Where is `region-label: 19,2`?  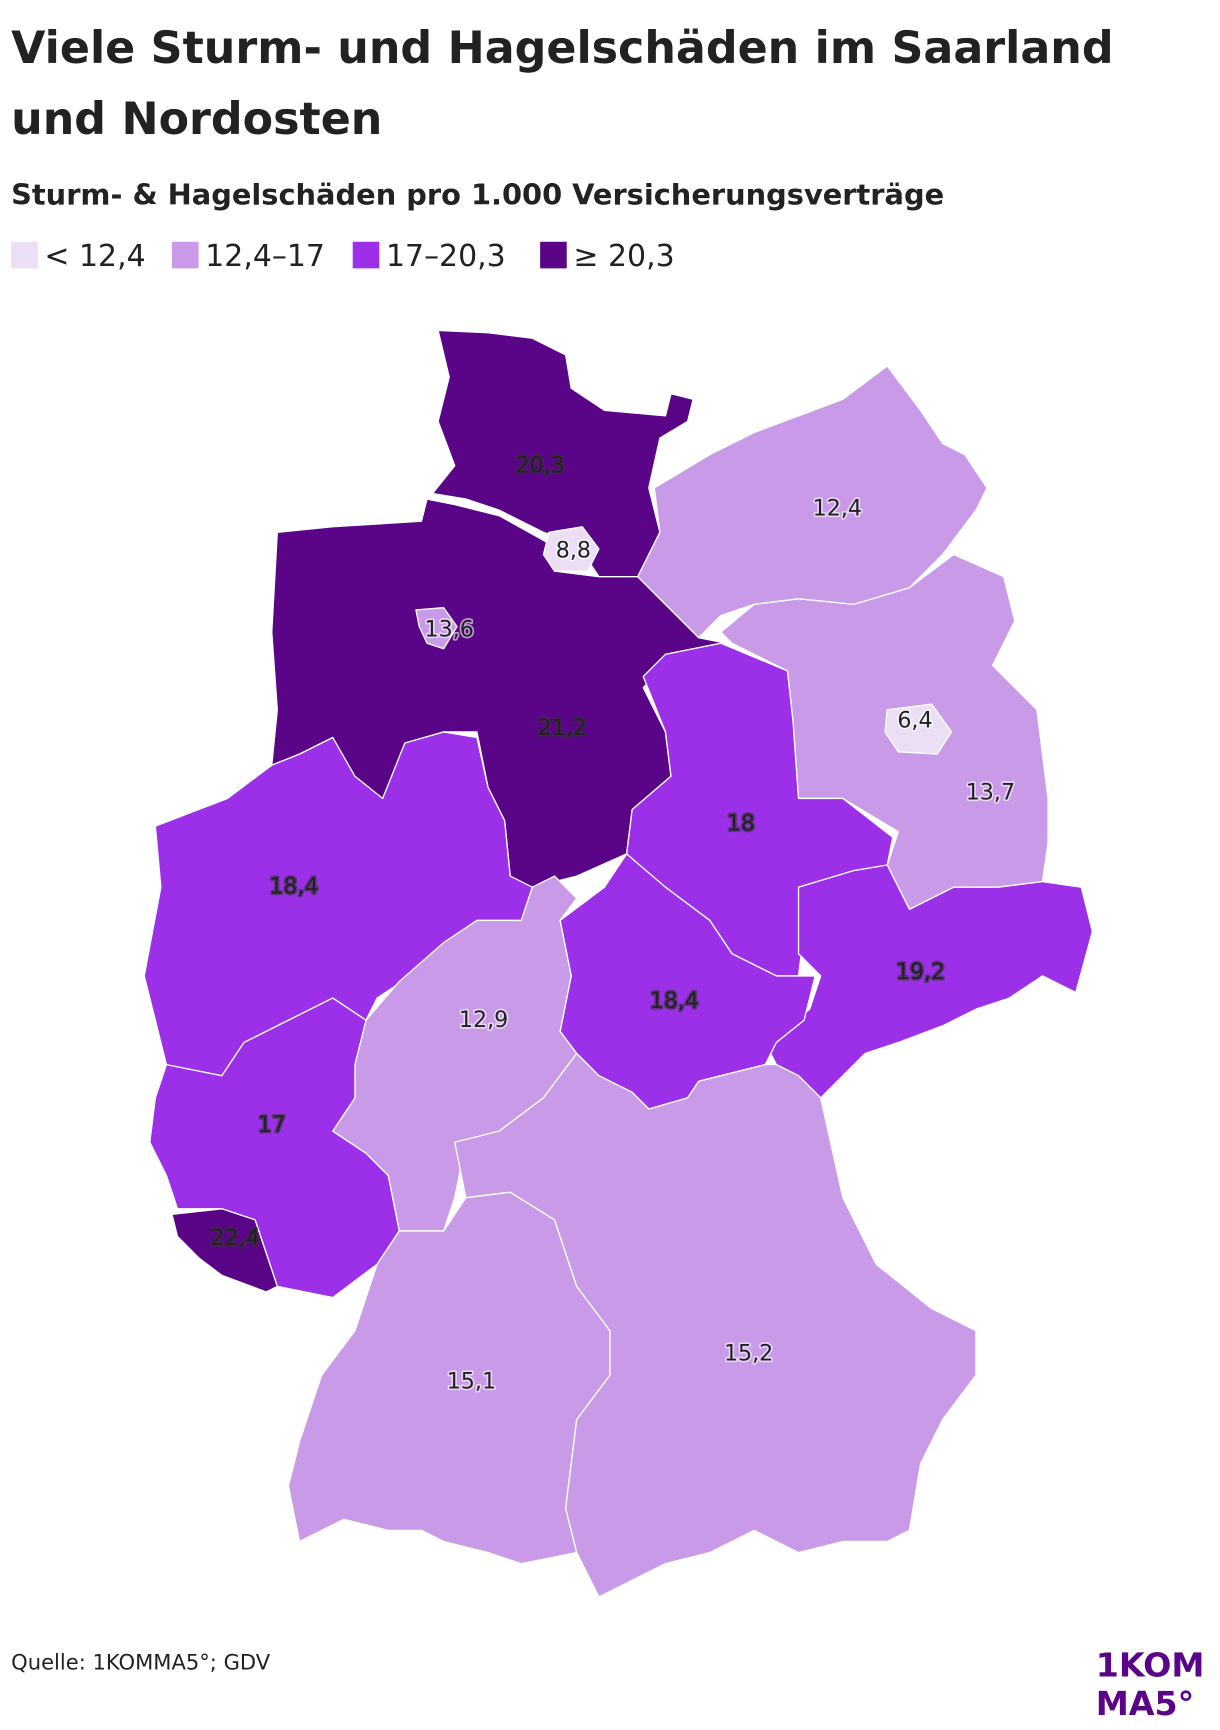 region-label: 19,2 is located at coordinates (920, 972).